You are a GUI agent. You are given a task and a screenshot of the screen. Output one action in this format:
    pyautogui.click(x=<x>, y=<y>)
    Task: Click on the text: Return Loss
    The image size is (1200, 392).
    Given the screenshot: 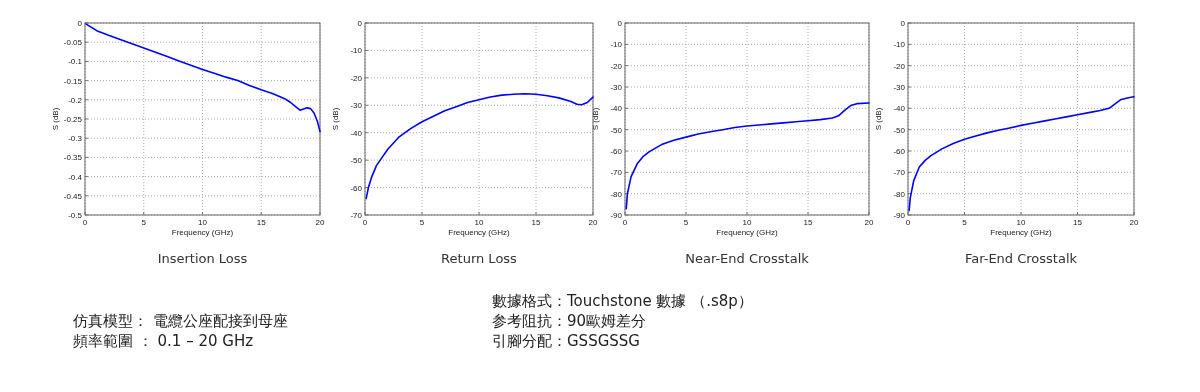 What is the action you would take?
    pyautogui.click(x=479, y=258)
    